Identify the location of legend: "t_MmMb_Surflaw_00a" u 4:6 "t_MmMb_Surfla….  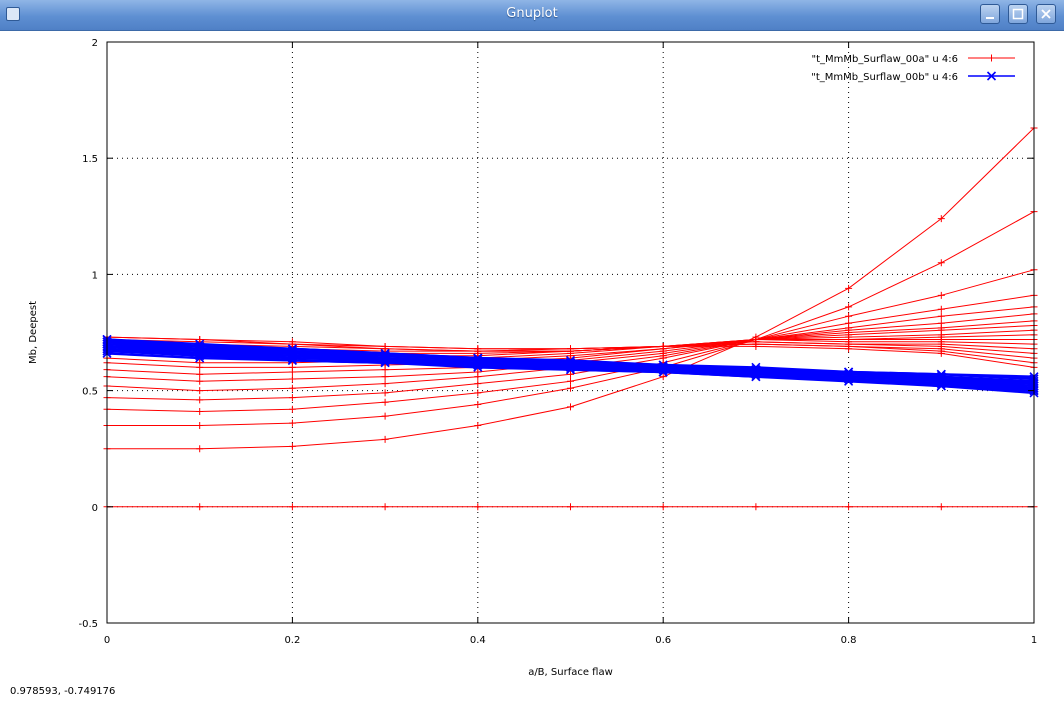
(913, 68).